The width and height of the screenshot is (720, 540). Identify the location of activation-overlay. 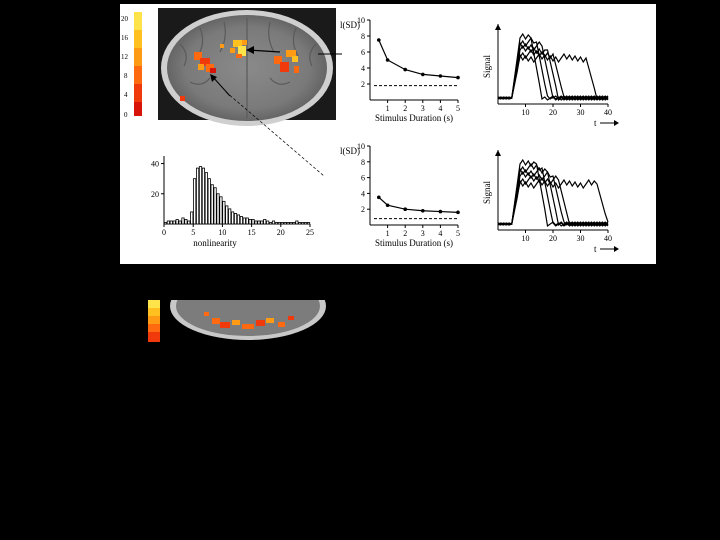
(239, 70).